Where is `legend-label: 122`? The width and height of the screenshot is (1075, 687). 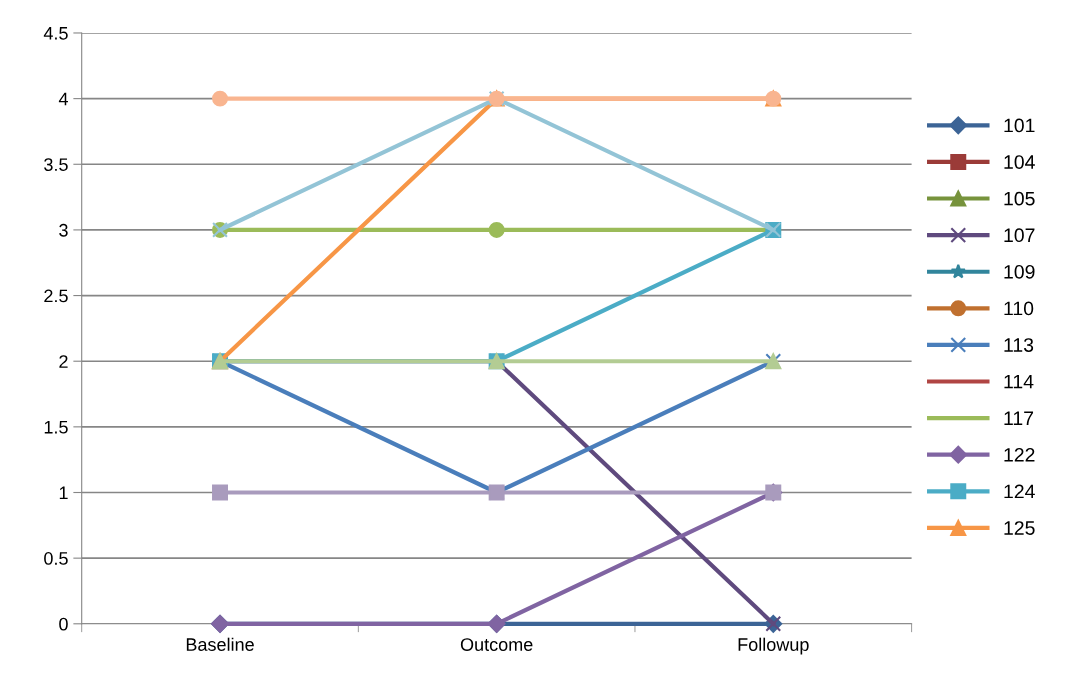
legend-label: 122 is located at coordinates (1019, 454).